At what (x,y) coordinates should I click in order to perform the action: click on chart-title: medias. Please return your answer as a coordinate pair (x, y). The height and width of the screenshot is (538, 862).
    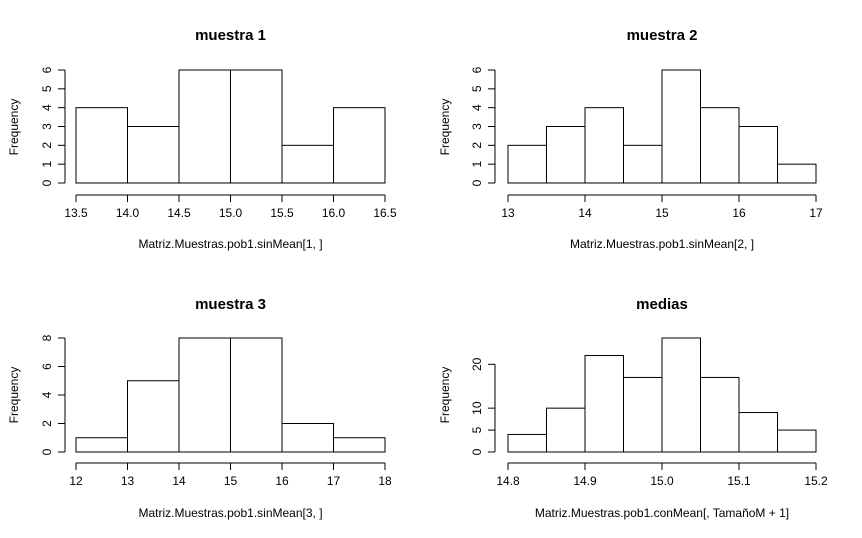
    Looking at the image, I should click on (662, 304).